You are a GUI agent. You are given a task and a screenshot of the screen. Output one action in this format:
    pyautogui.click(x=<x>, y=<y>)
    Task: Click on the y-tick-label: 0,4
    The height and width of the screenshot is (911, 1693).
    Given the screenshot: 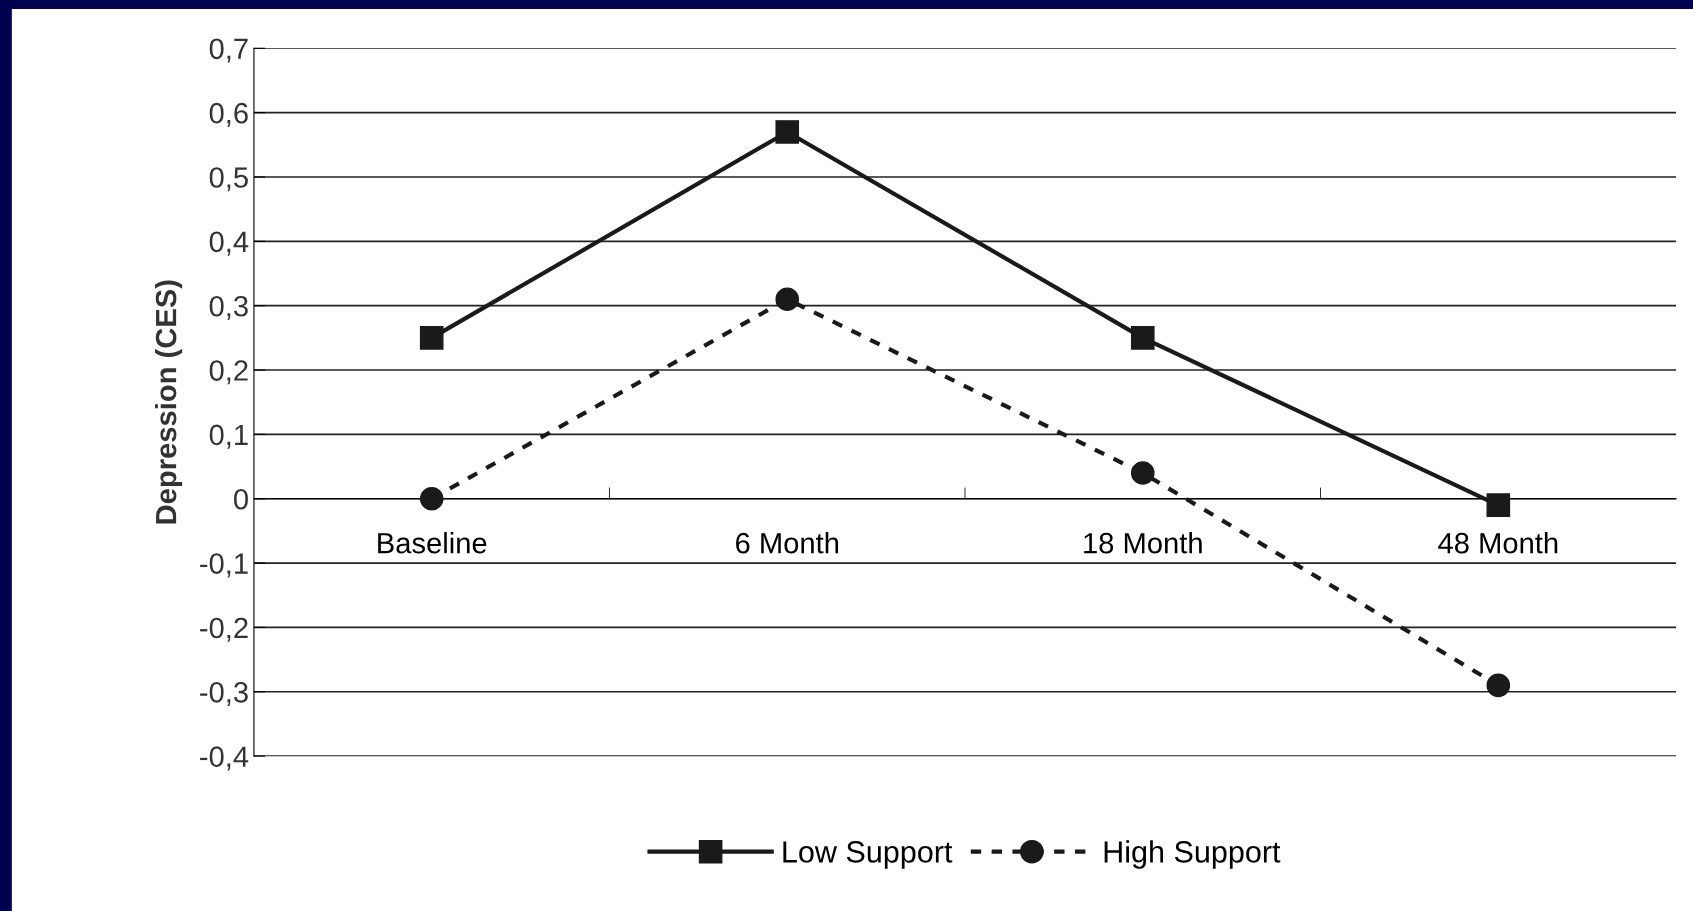 What is the action you would take?
    pyautogui.click(x=229, y=243)
    